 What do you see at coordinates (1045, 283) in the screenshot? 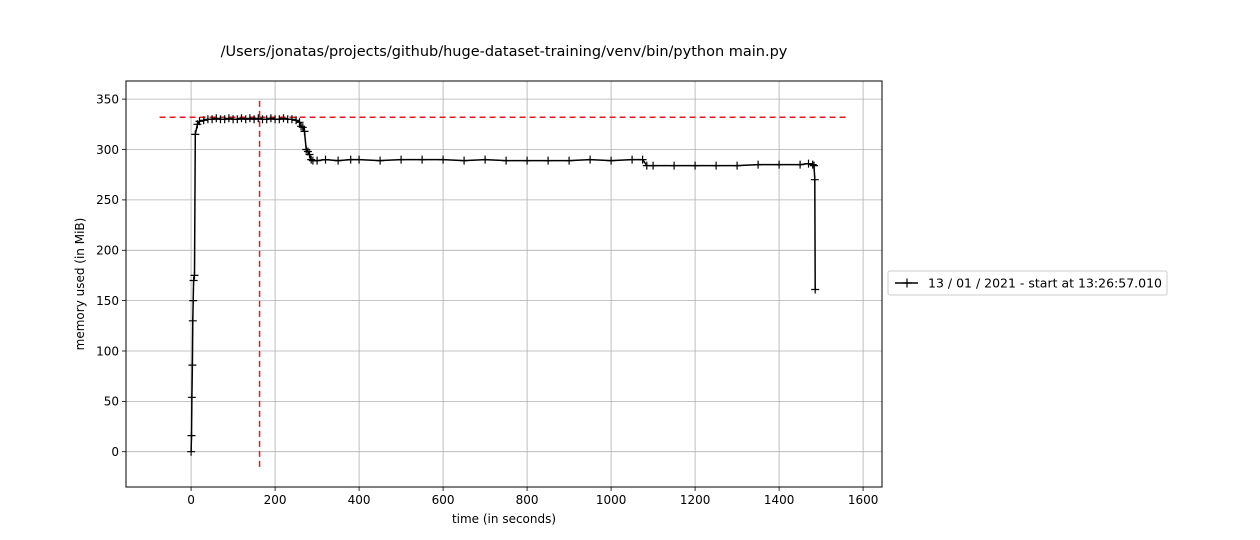
I see `legend-entry-label: 13 / 01 / 2021 - start at 13:26:57.010` at bounding box center [1045, 283].